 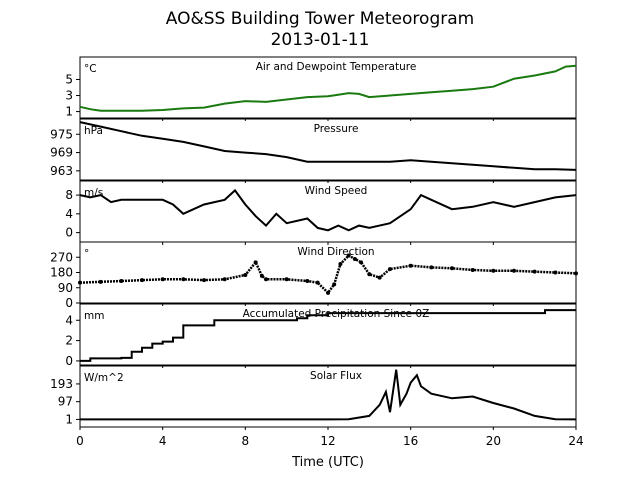 I want to click on panel-6: 1 97 193 Solar Flux W/m^2, so click(x=313, y=397).